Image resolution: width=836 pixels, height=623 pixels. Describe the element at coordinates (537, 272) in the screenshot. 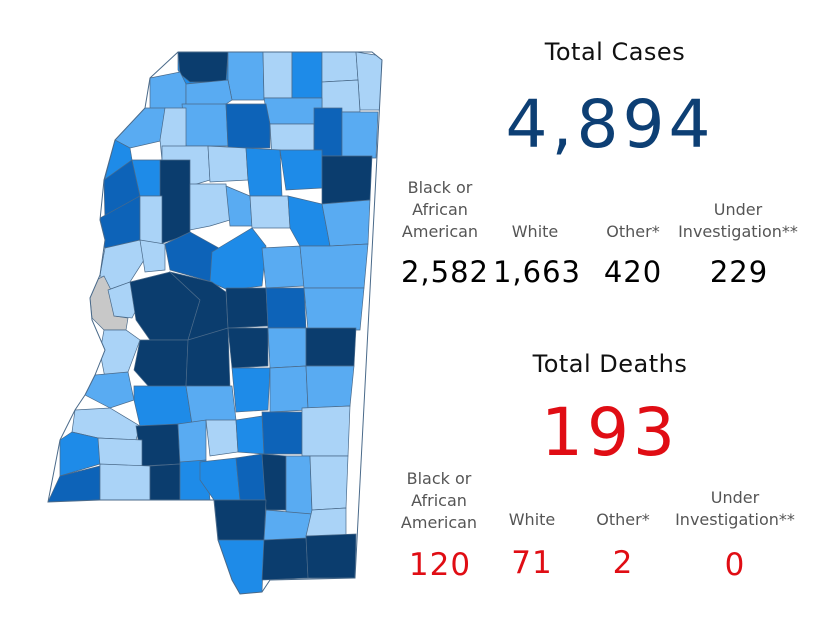

I see `cases-value-white: 1,663` at that location.